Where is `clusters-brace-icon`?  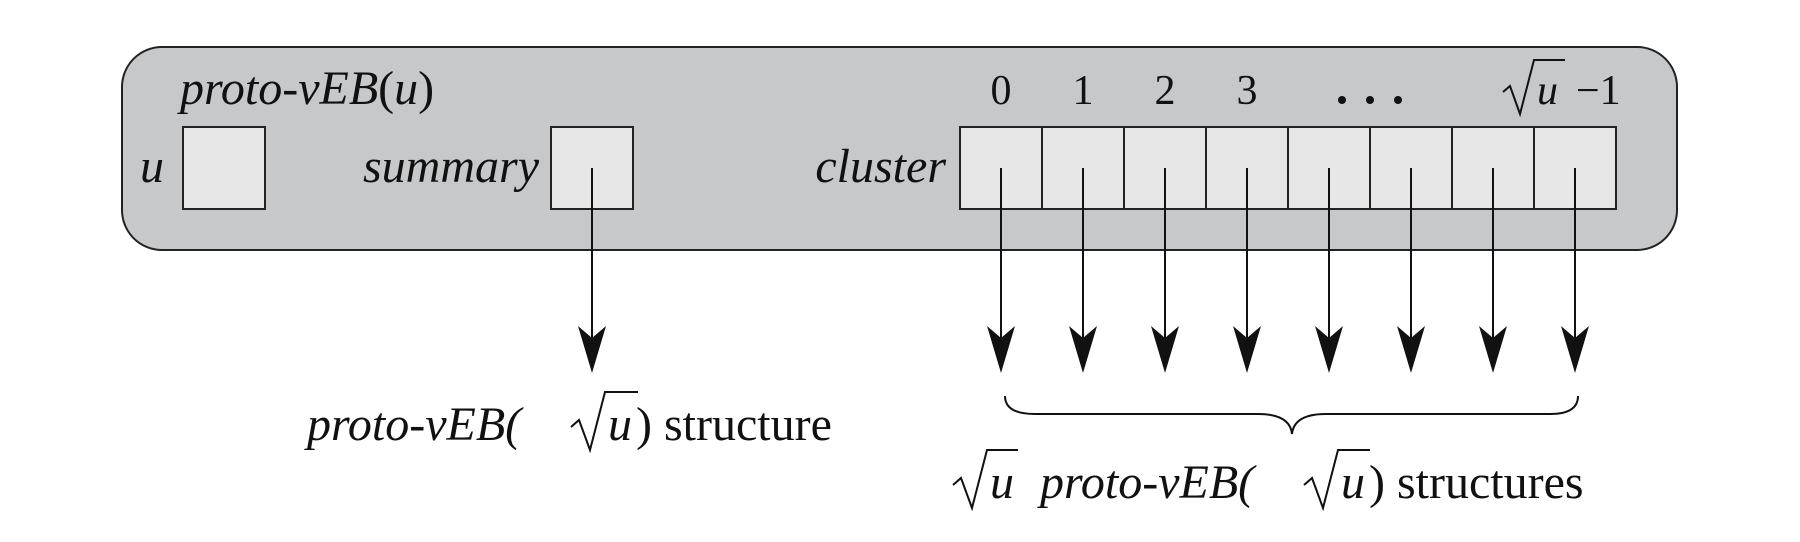
clusters-brace-icon is located at coordinates (1291, 415).